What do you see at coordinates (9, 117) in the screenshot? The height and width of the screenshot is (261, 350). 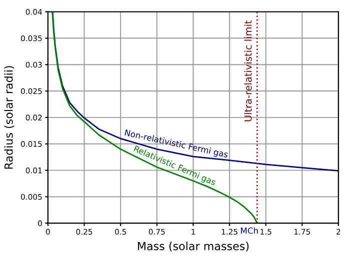 I see `y-axis-title: Radius (solar radii)` at bounding box center [9, 117].